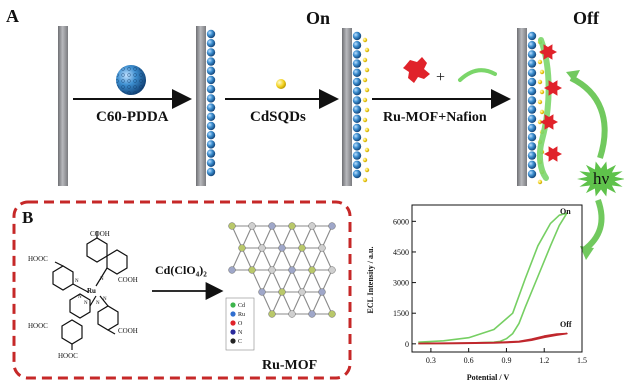 Image resolution: width=624 pixels, height=383 pixels. I want to click on light-arc-lower, so click(593, 225).